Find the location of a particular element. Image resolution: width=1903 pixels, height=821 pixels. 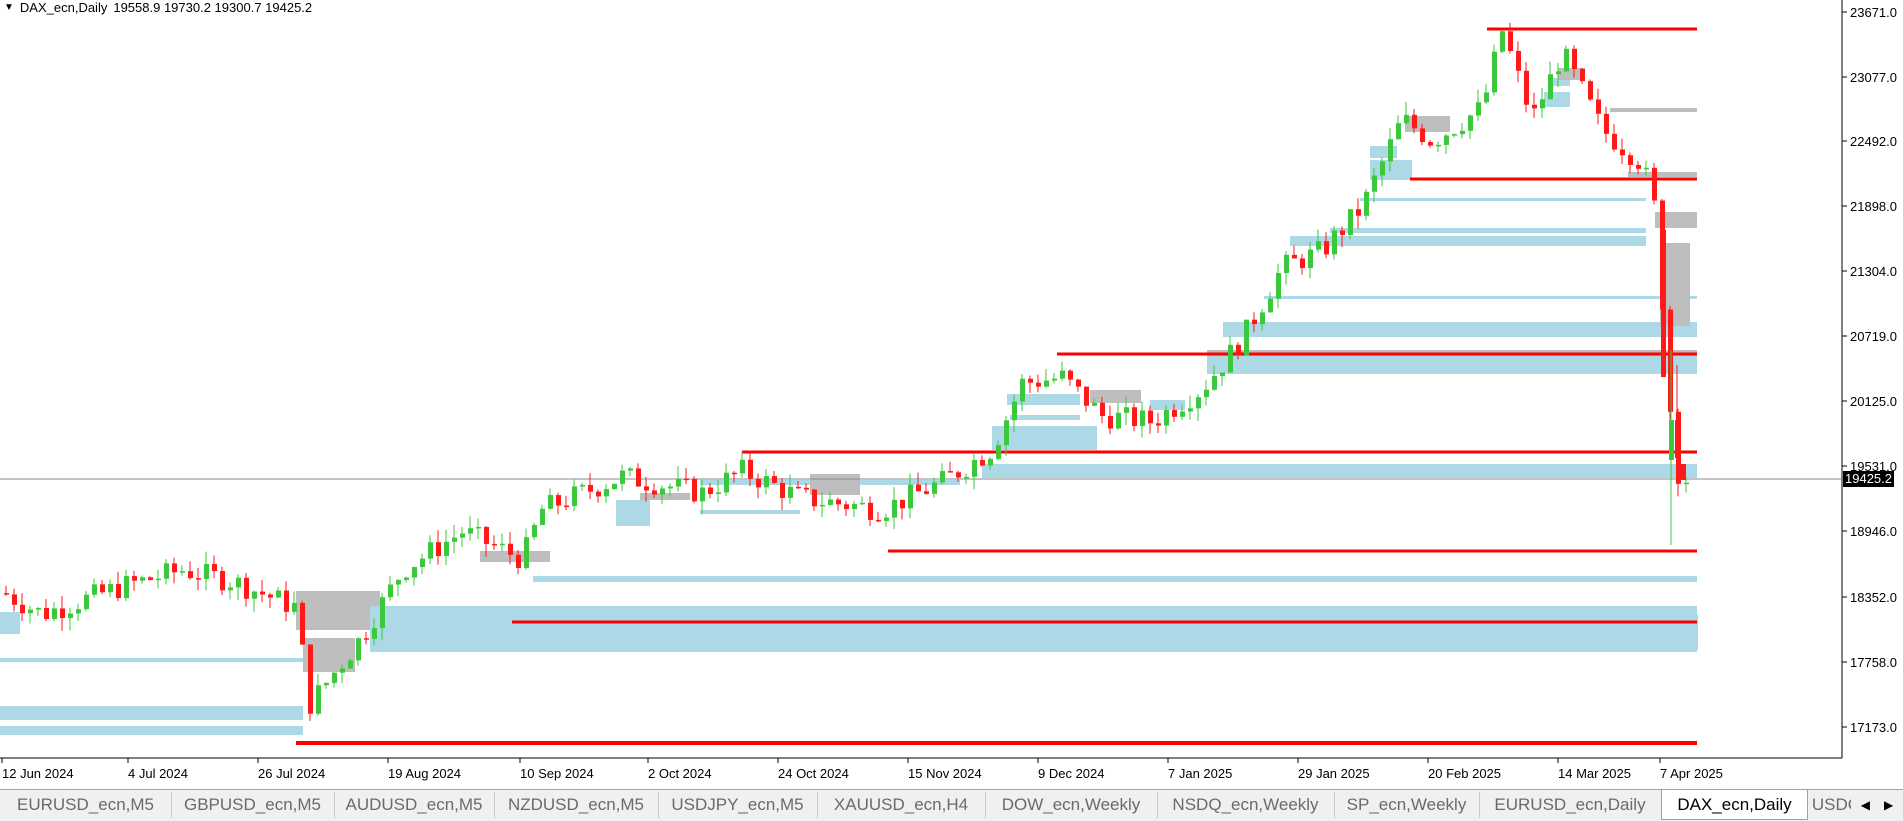

tab-audusd-ecn-m5: AUDUSD_ecn,M5 is located at coordinates (414, 805).